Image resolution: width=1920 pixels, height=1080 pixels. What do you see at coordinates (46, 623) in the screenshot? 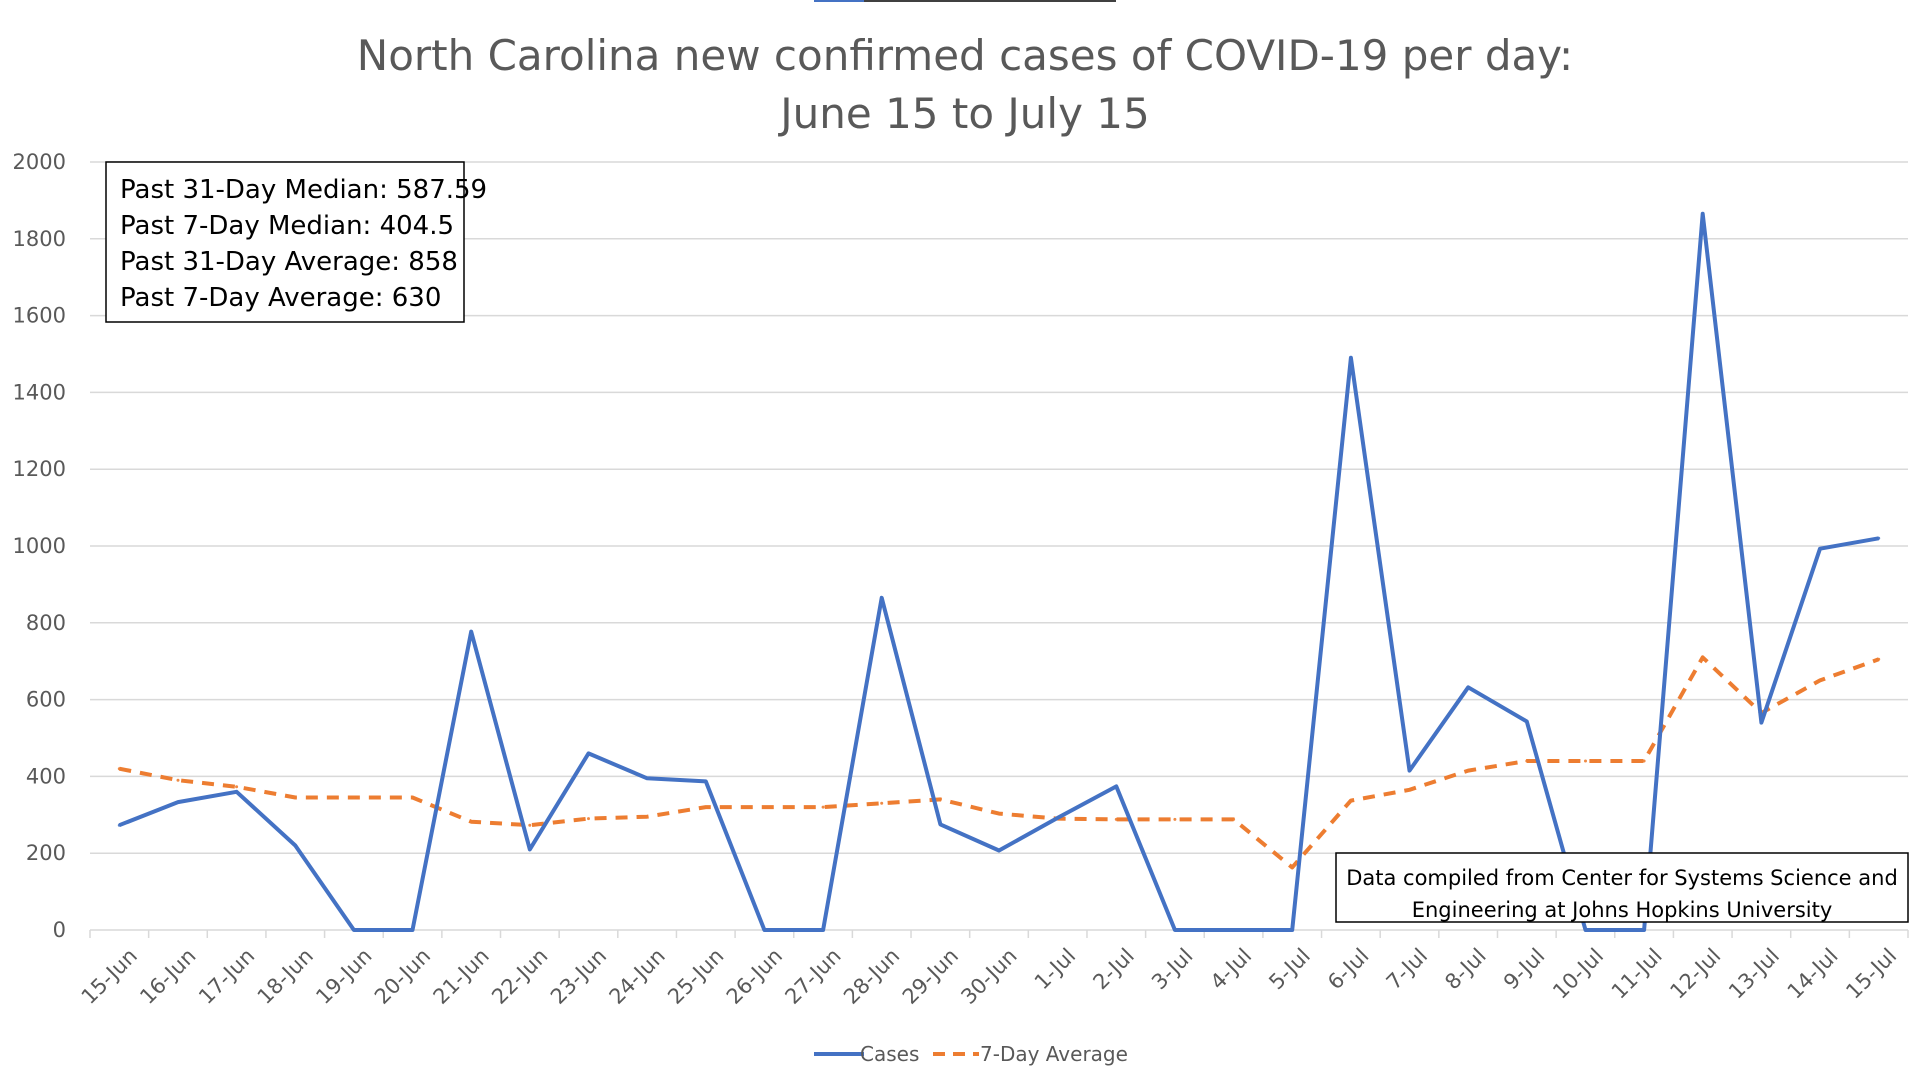
I see `y-tick-label-800: 800` at bounding box center [46, 623].